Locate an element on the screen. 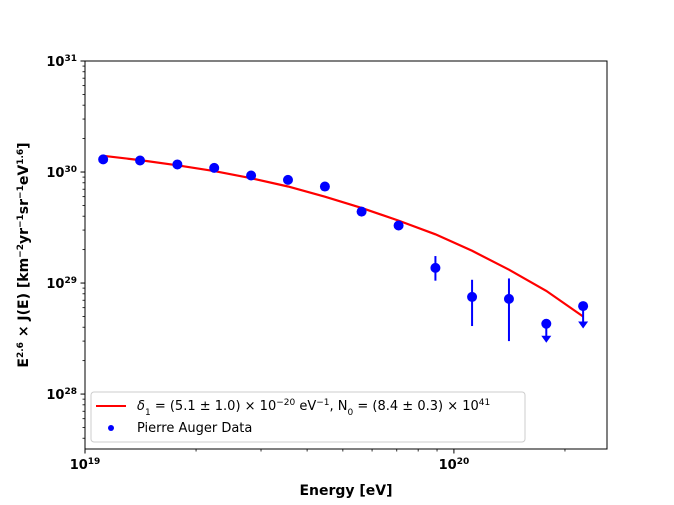  y-tick-label: 1030 is located at coordinates (61, 173).